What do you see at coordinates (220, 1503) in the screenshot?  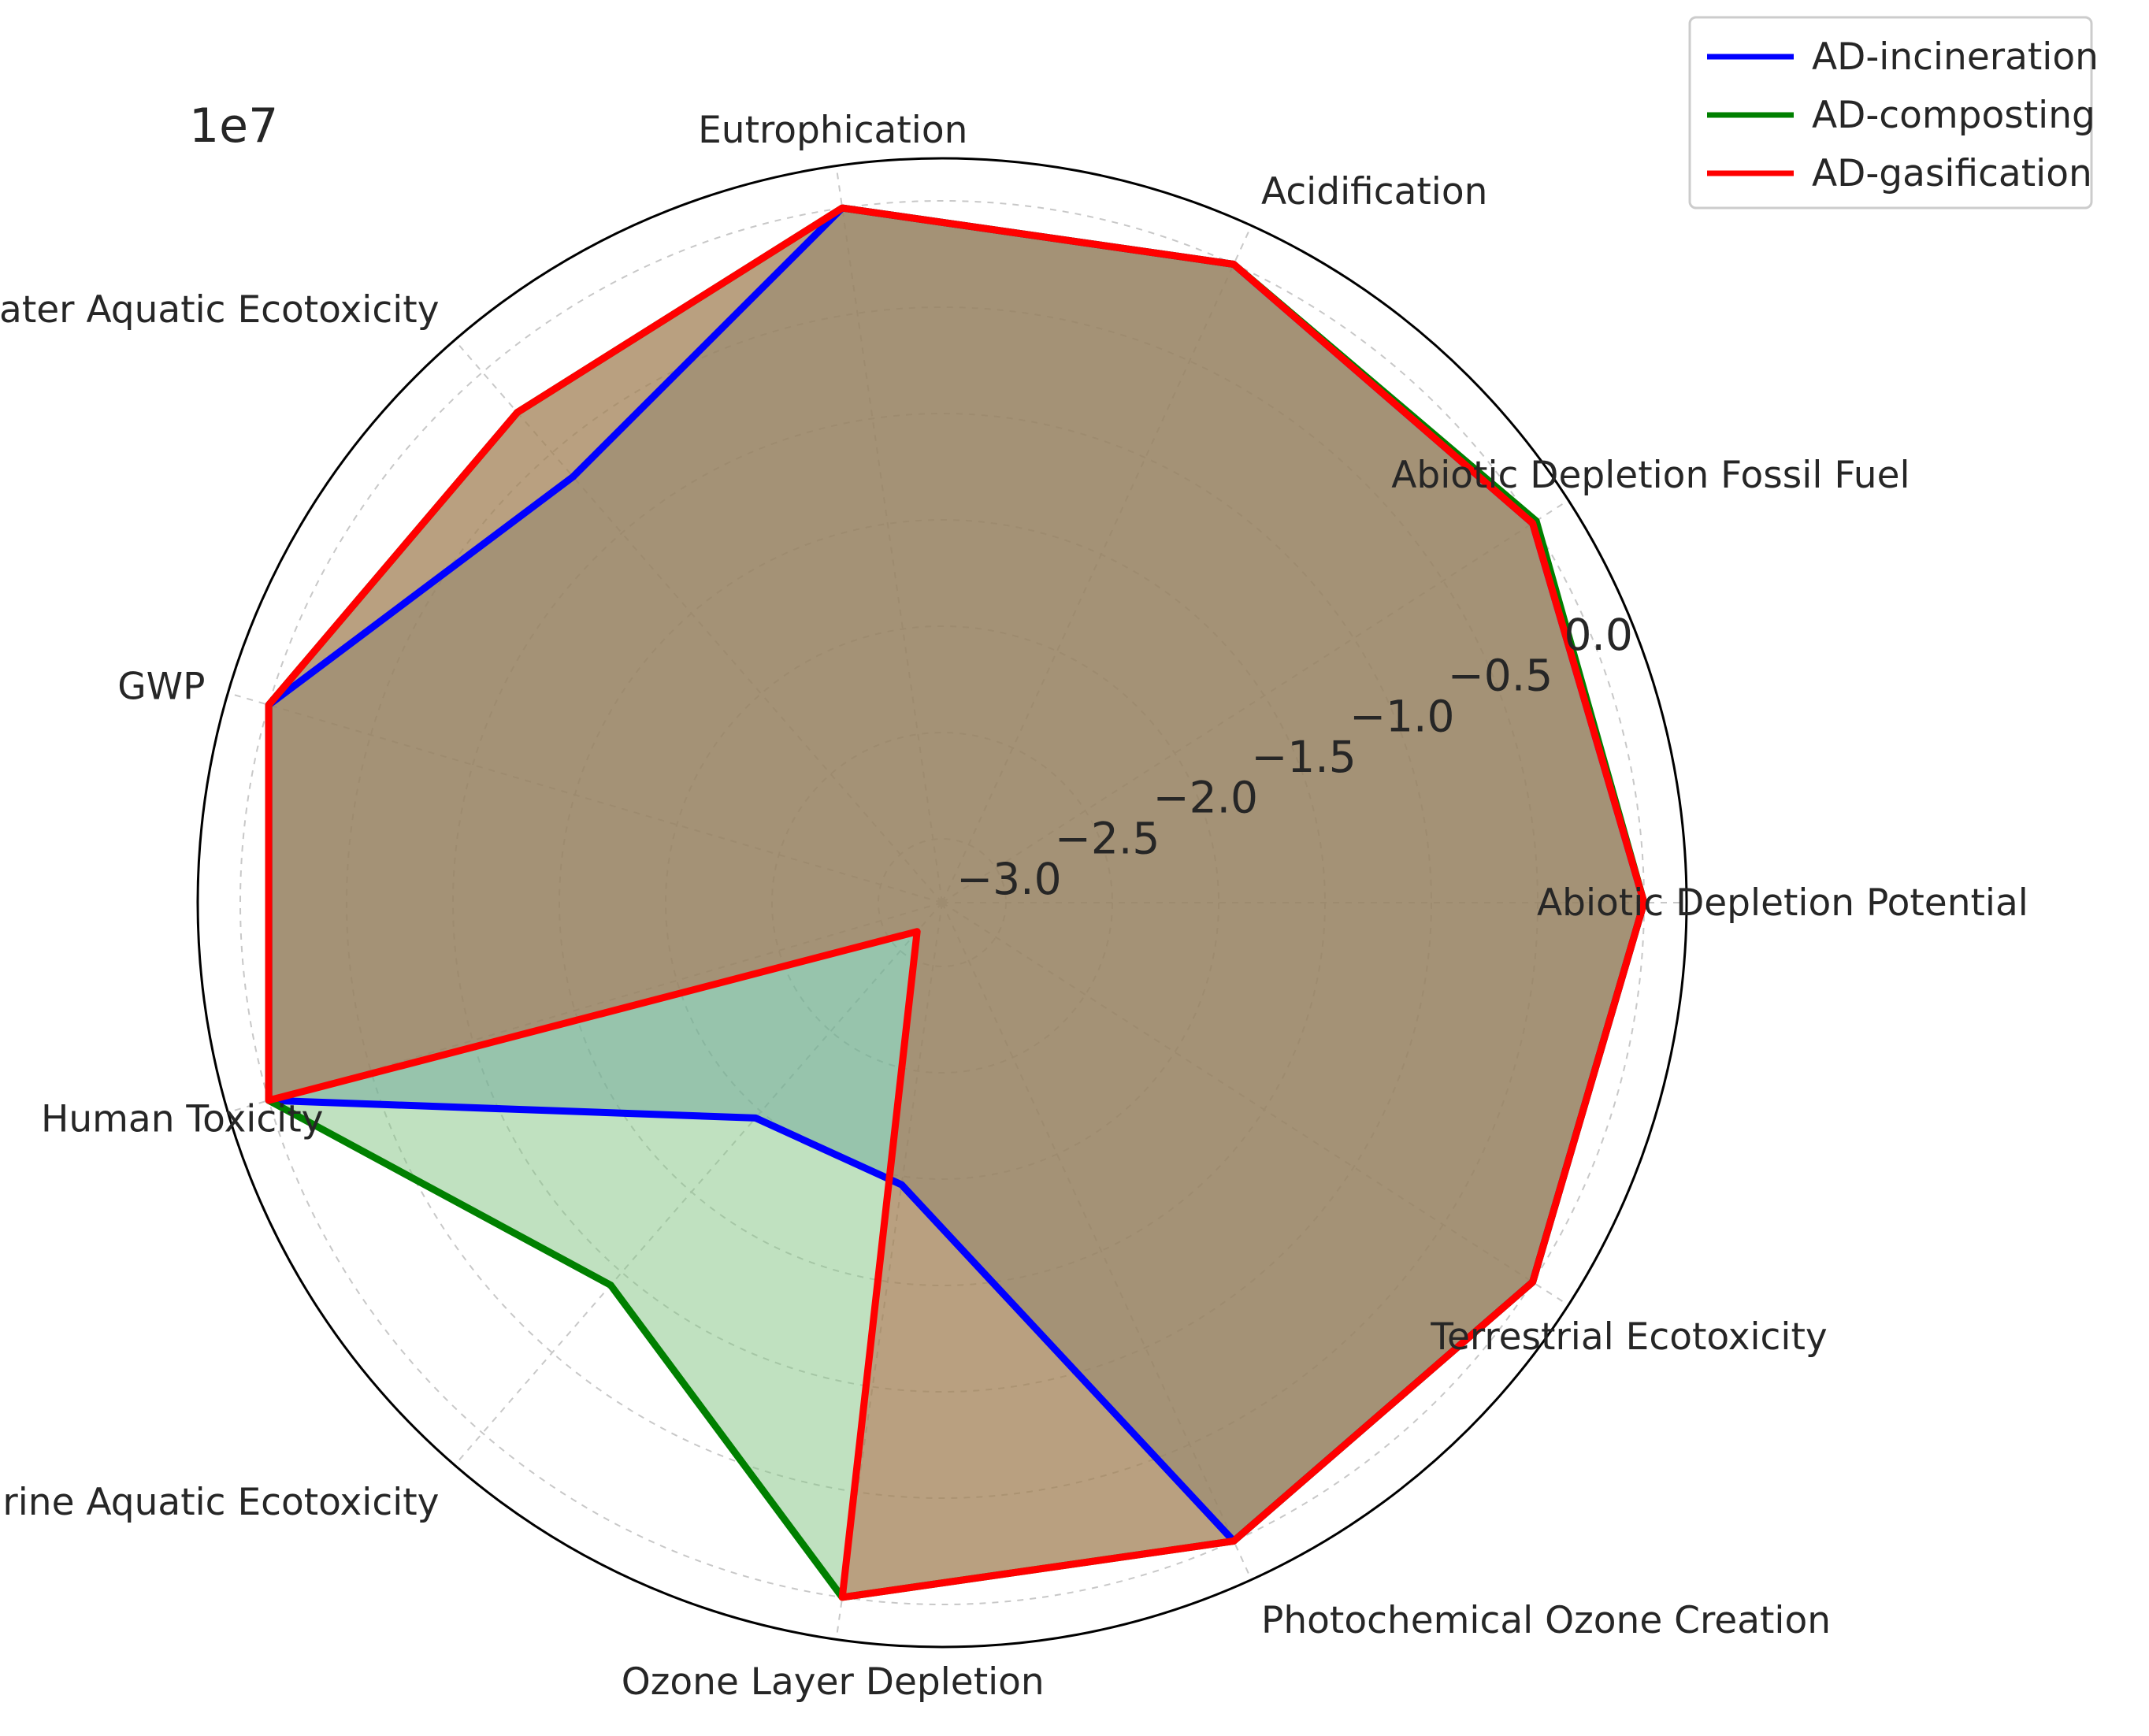 I see `axis-label: Marine Aquatic Ecotoxicity` at bounding box center [220, 1503].